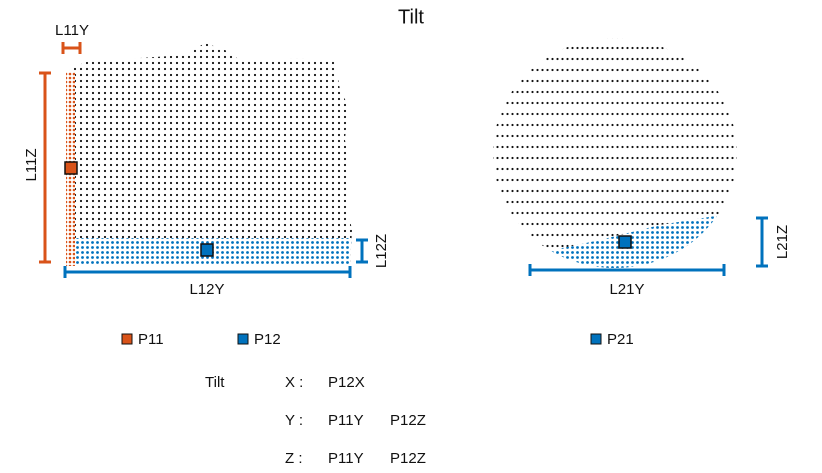 The image size is (822, 473). What do you see at coordinates (72, 30) in the screenshot?
I see `dim-label: L11Y` at bounding box center [72, 30].